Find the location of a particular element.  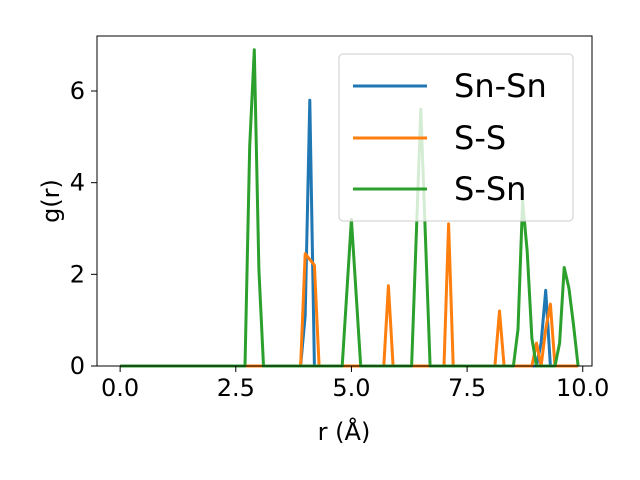

legend-box is located at coordinates (456, 137).